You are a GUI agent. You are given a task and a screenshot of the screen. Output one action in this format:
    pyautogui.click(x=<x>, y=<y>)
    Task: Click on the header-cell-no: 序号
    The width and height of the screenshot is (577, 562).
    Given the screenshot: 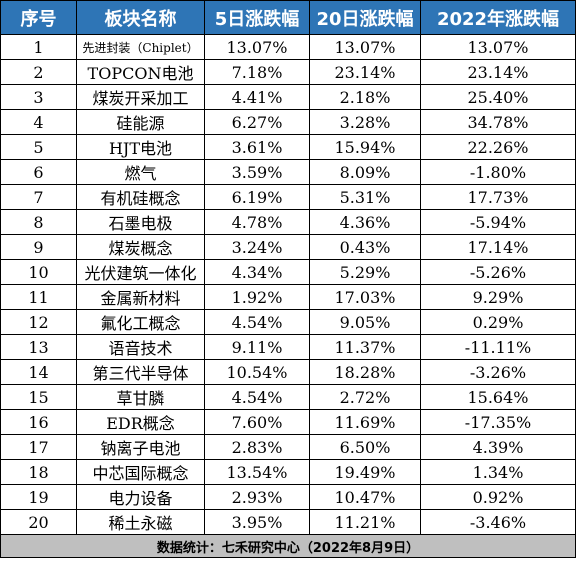 What is the action you would take?
    pyautogui.click(x=38, y=17)
    